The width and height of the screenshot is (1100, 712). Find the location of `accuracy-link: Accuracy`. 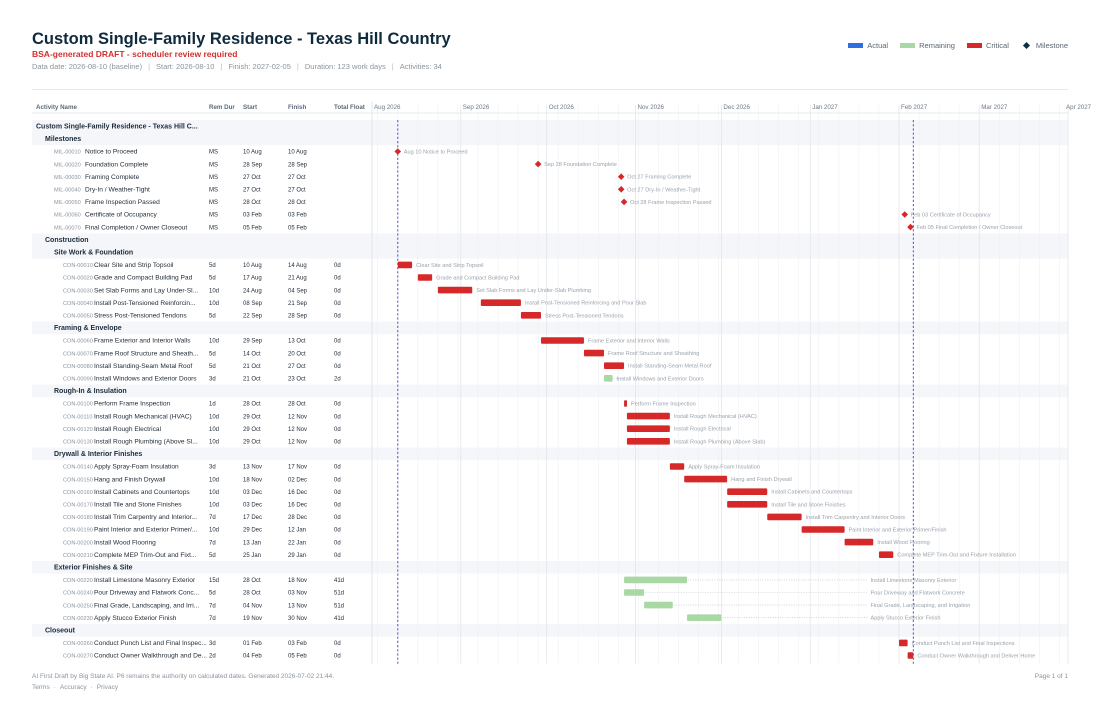

accuracy-link: Accuracy is located at coordinates (73, 687).